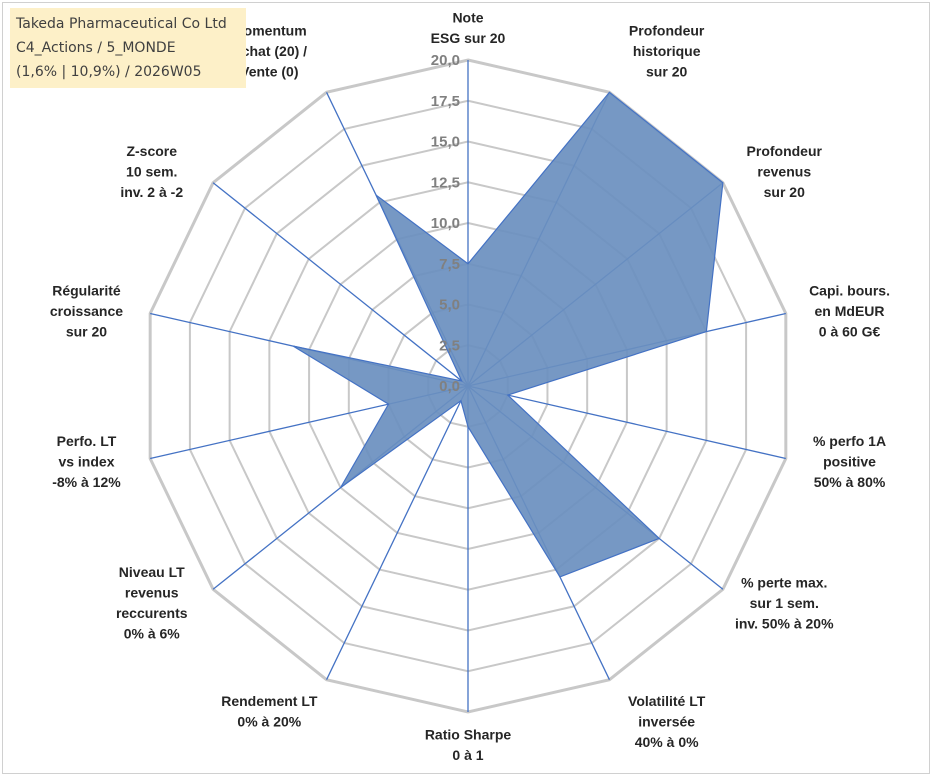 The height and width of the screenshot is (776, 933). Describe the element at coordinates (269, 30) in the screenshot. I see `axis-label: Momentum` at that location.